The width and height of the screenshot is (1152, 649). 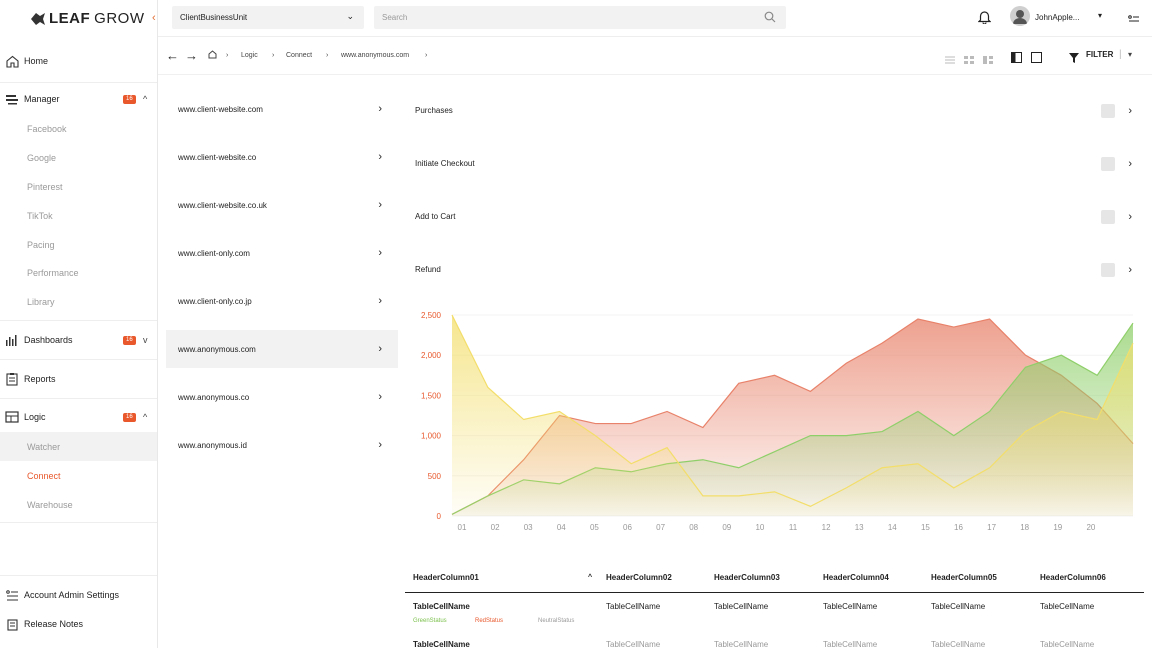 What do you see at coordinates (53, 272) in the screenshot?
I see `sidebar-item-performance: Performance` at bounding box center [53, 272].